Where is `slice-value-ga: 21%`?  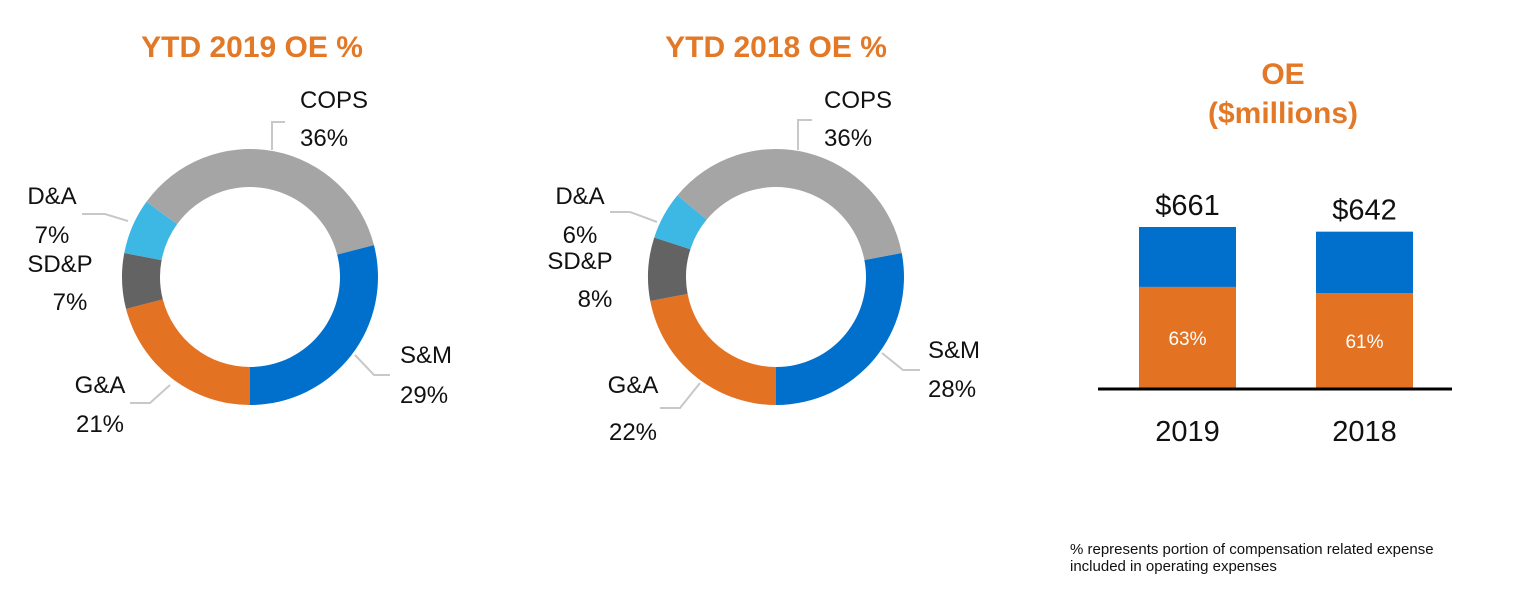 slice-value-ga: 21% is located at coordinates (100, 424).